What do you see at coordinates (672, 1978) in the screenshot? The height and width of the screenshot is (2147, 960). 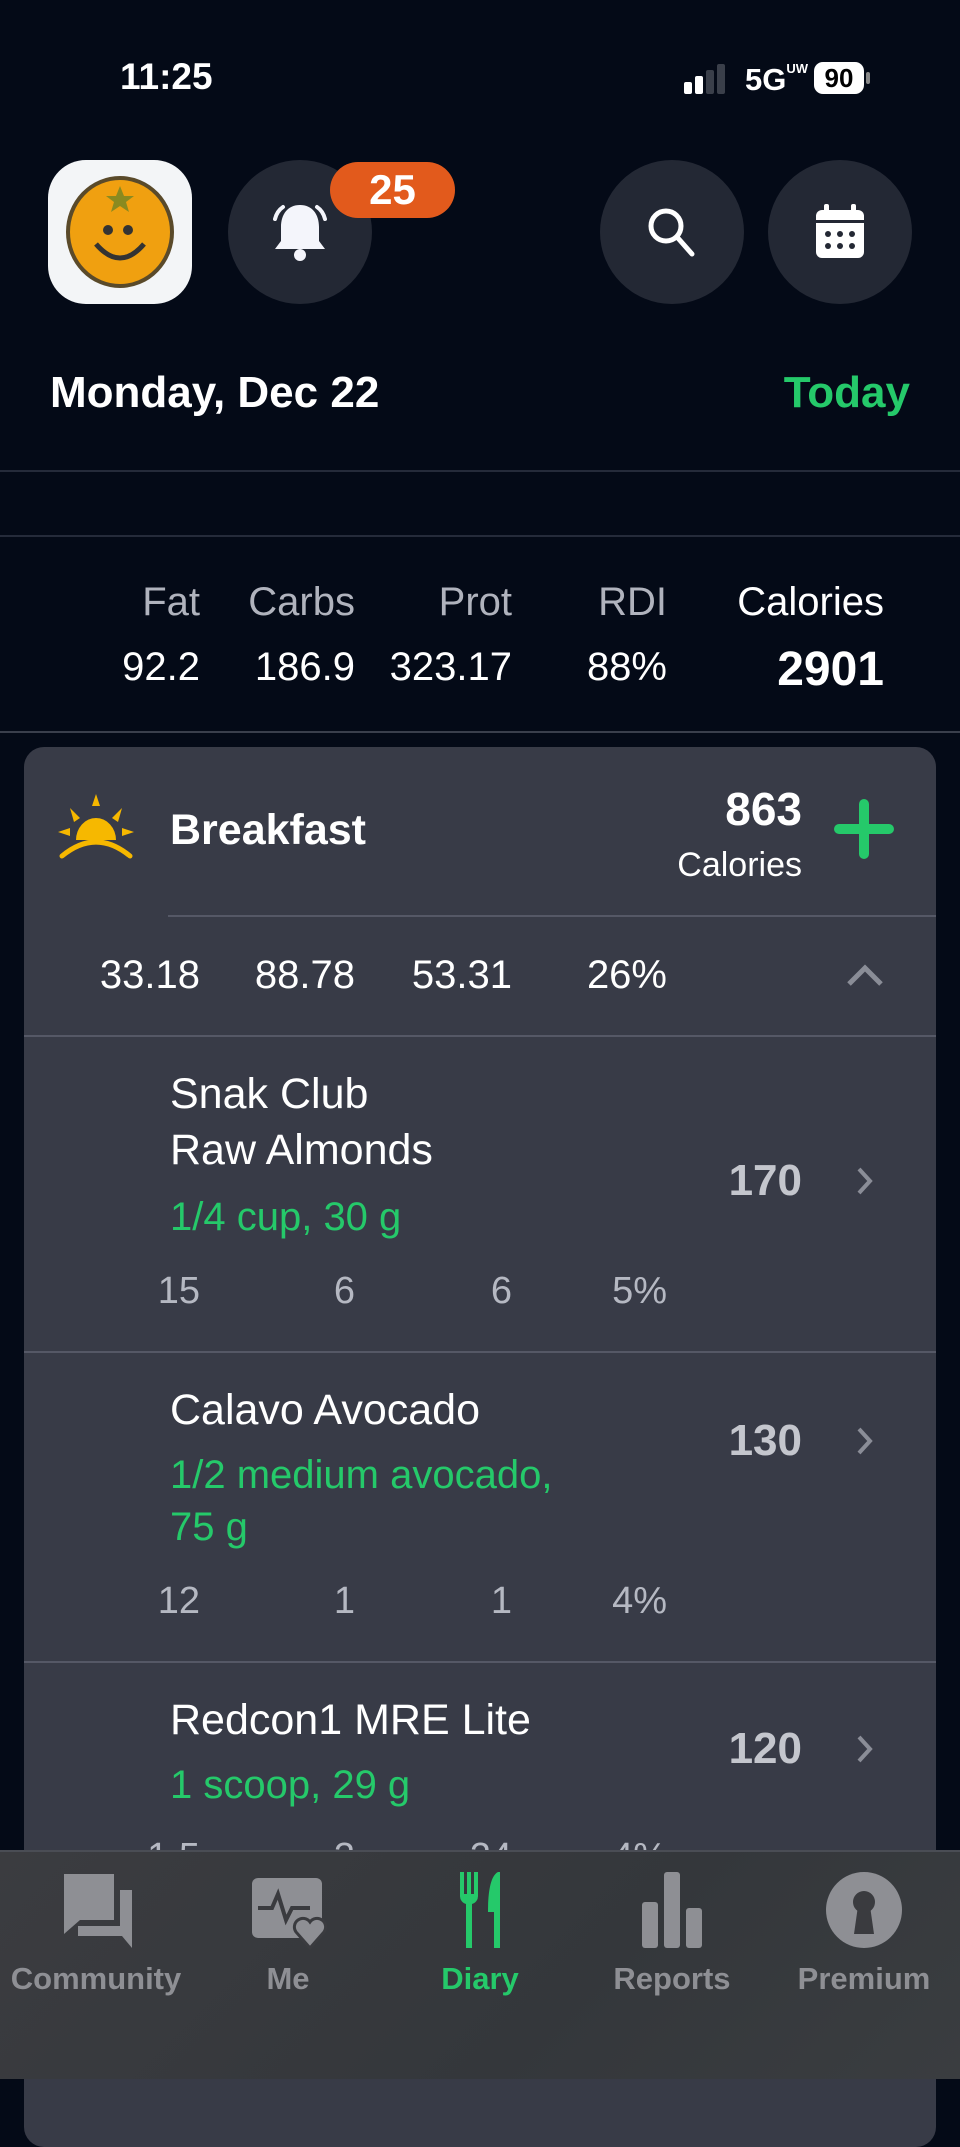 I see `tab-label: Reports` at bounding box center [672, 1978].